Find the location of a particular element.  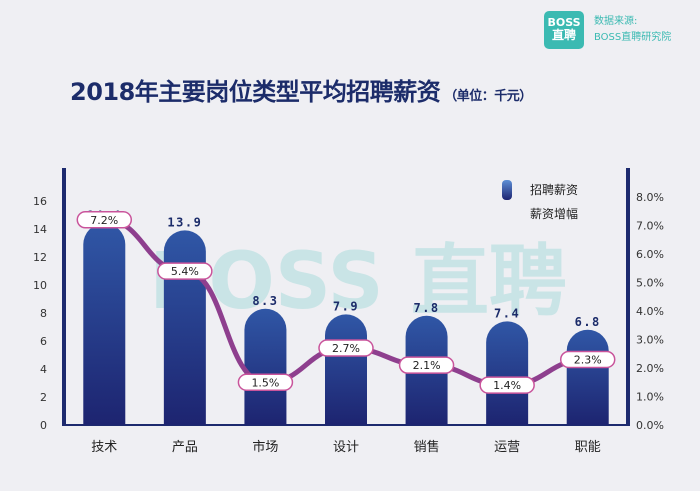

x-tick-label: 产品 is located at coordinates (185, 447).